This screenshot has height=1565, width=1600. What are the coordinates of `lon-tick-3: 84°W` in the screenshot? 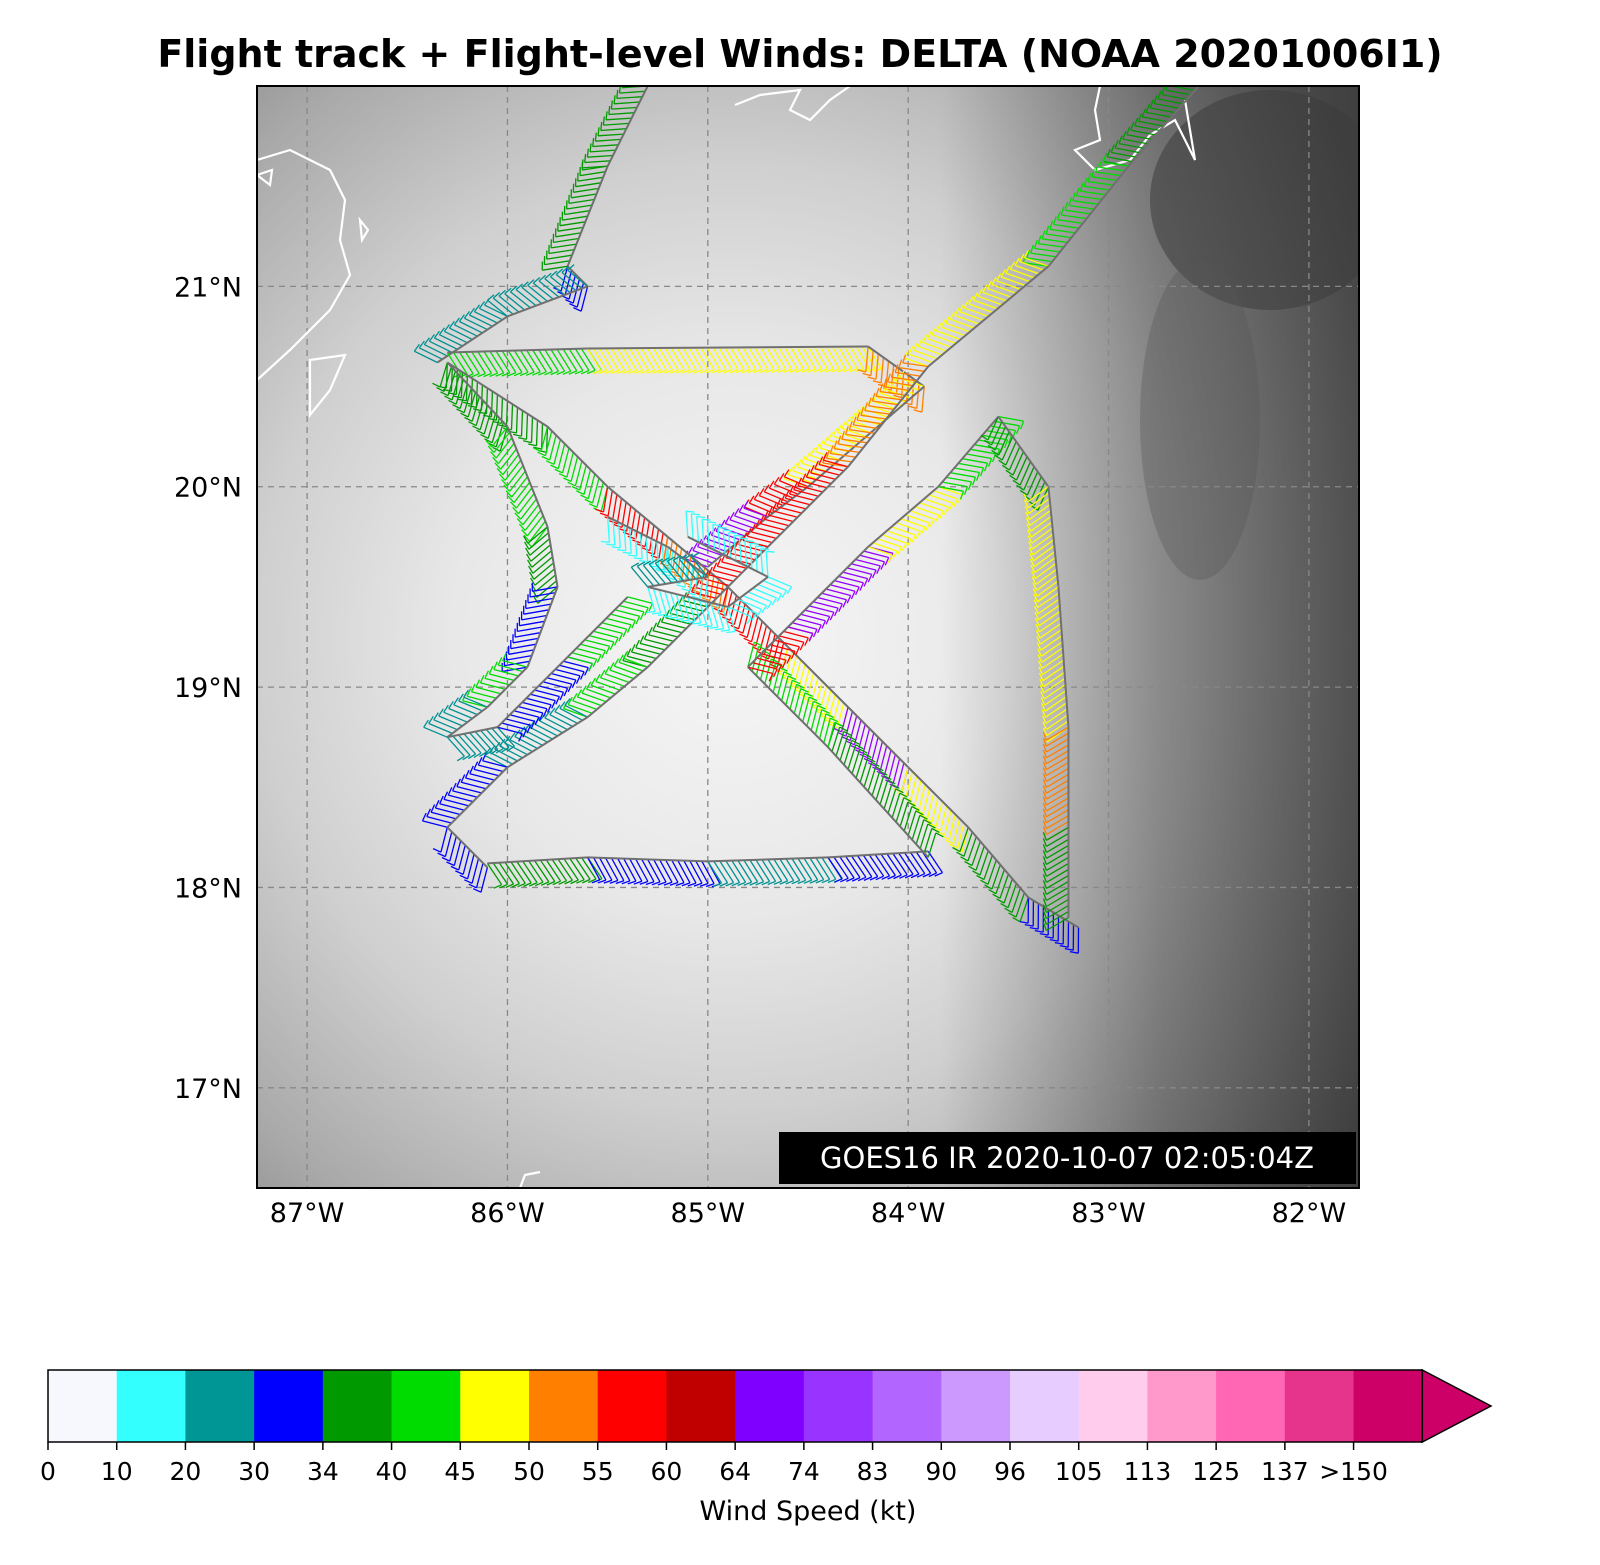 It's located at (908, 1213).